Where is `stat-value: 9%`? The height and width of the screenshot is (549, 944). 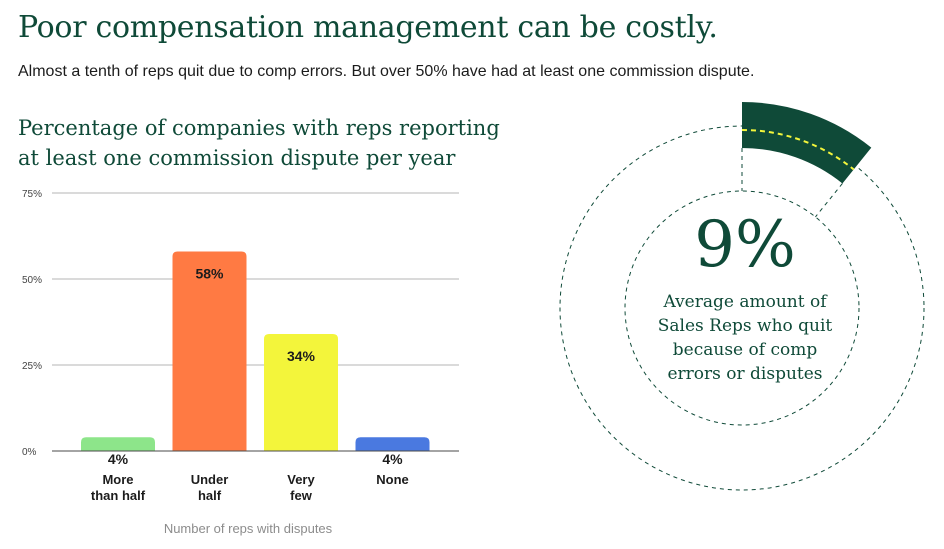 stat-value: 9% is located at coordinates (745, 245).